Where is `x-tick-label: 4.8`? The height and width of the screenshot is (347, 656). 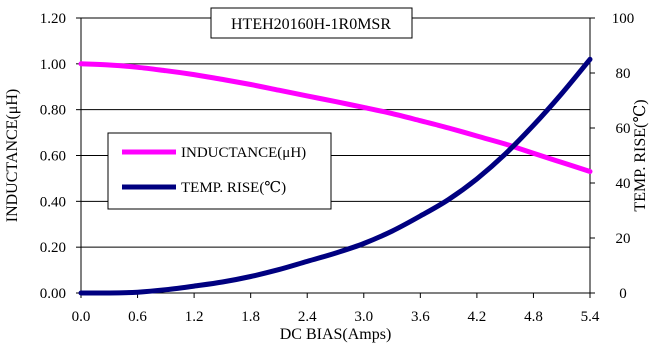
x-tick-label: 4.8 is located at coordinates (533, 317).